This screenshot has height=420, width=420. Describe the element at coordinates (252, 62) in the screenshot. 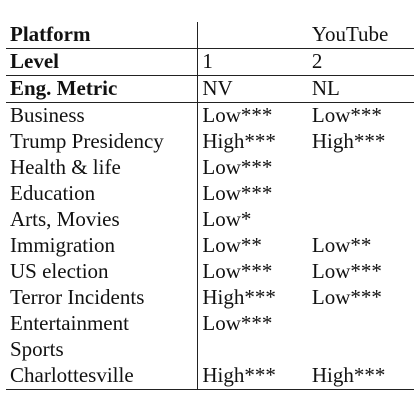

I see `header-cell-level-col1: 1` at that location.